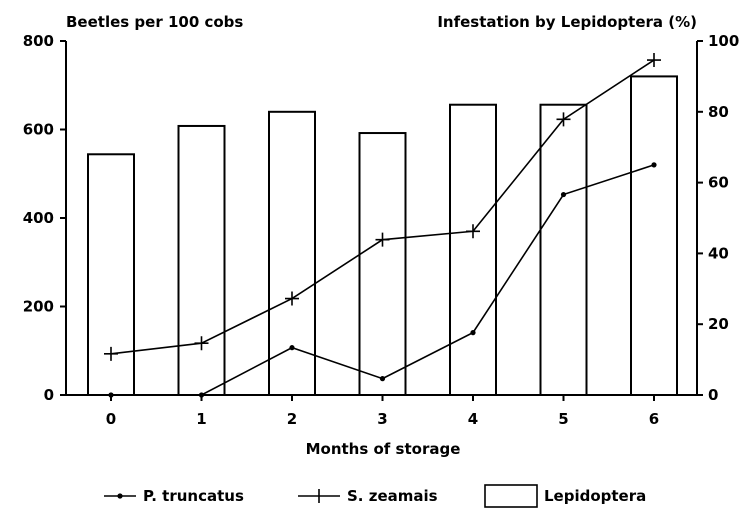 The width and height of the screenshot is (750, 512). I want to click on x-tick-label-4: 4, so click(473, 419).